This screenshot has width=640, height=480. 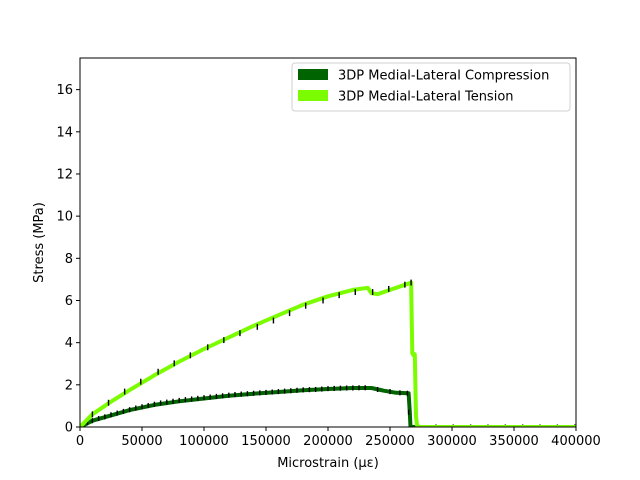 I want to click on series-line-compression, so click(x=328, y=406).